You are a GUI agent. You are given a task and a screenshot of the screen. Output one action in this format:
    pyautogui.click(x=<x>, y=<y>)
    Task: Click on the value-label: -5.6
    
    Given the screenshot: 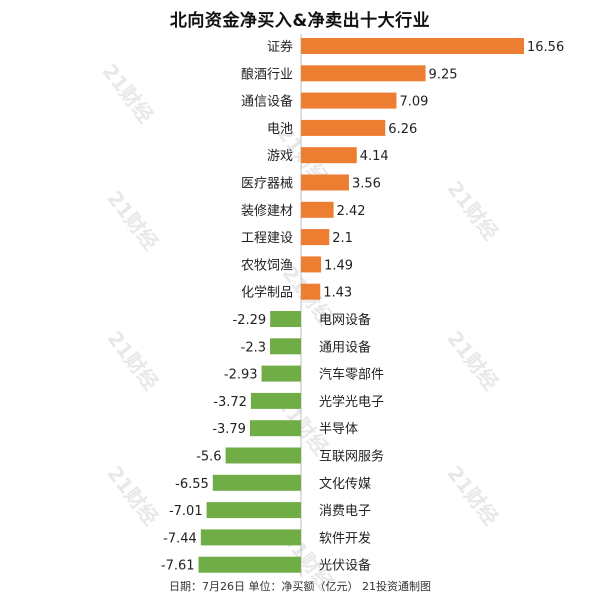 What is the action you would take?
    pyautogui.click(x=208, y=457)
    